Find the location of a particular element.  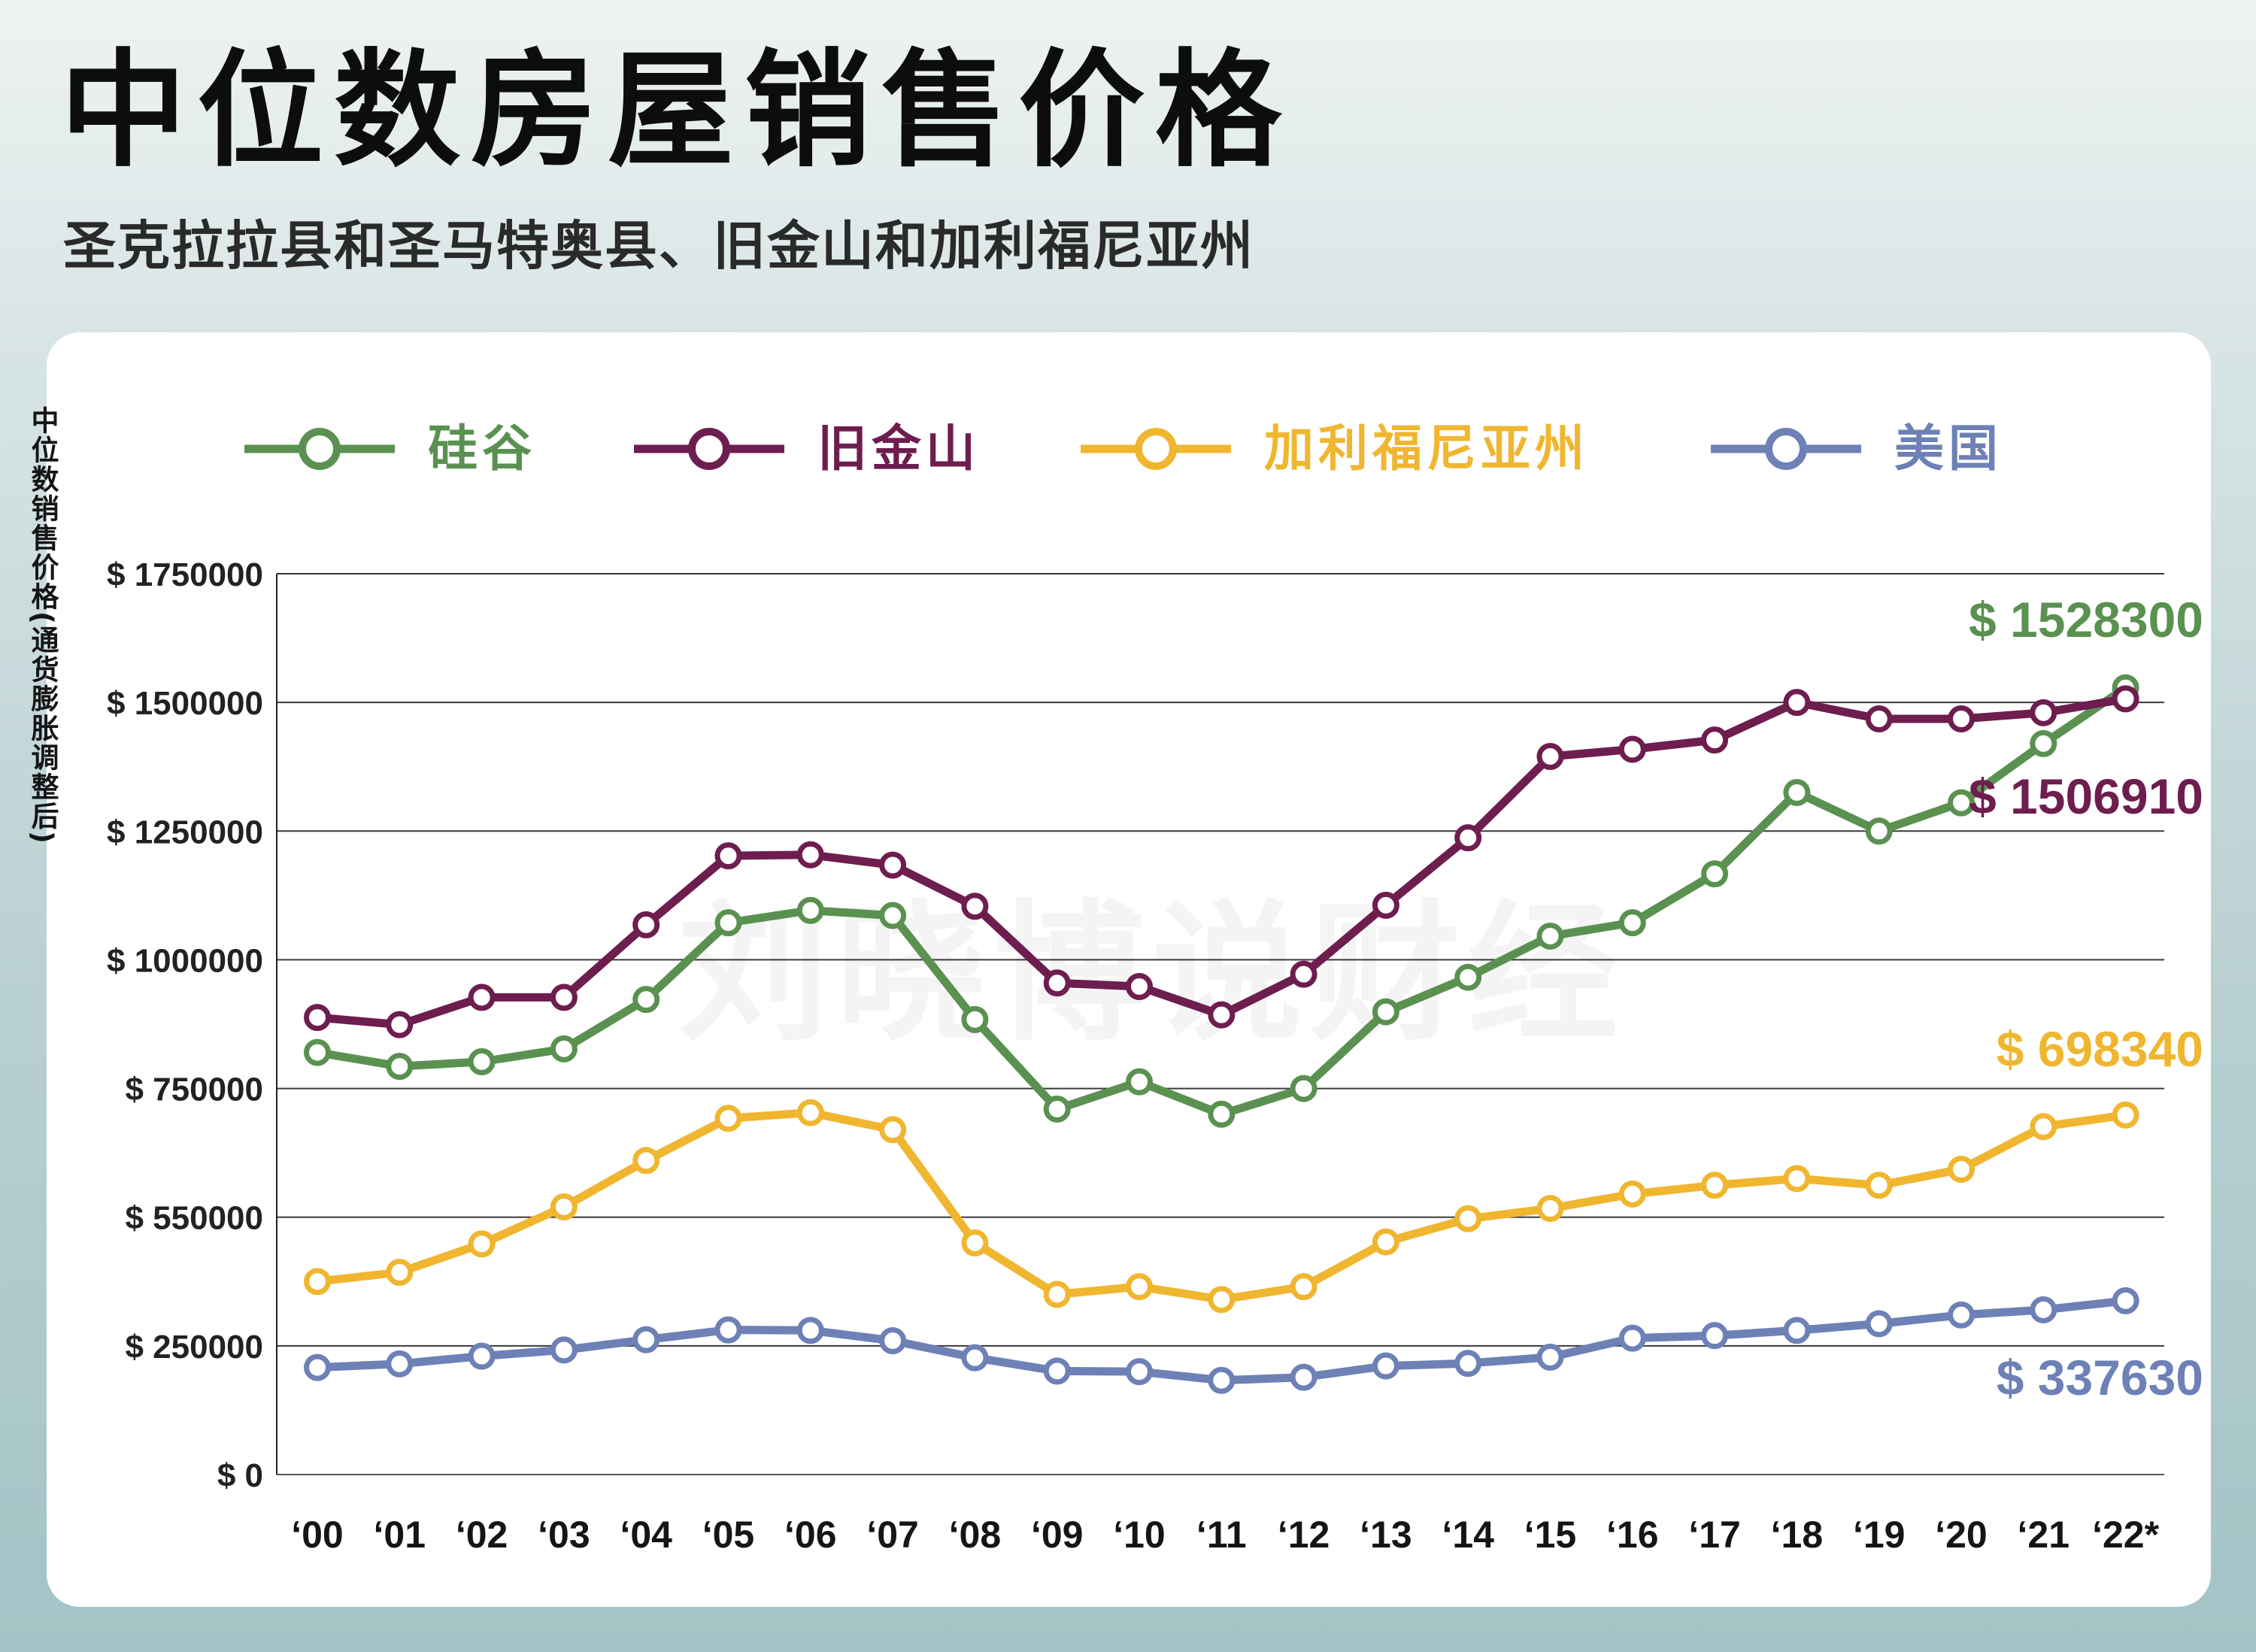

legend-item-united-states: 美国 is located at coordinates (1857, 449).